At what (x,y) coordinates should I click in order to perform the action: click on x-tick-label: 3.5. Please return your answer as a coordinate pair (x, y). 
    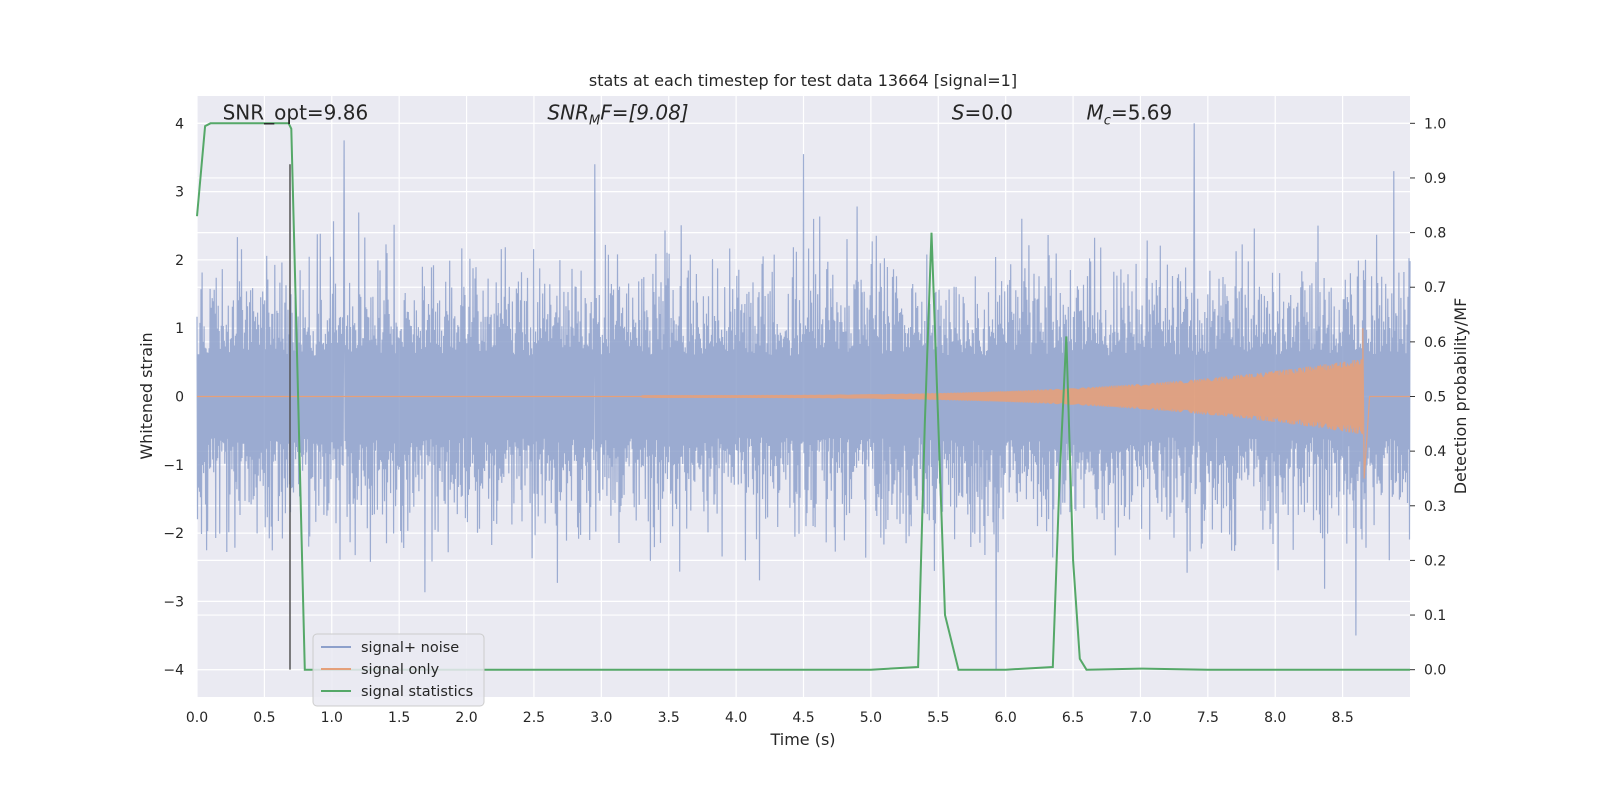
    Looking at the image, I should click on (669, 718).